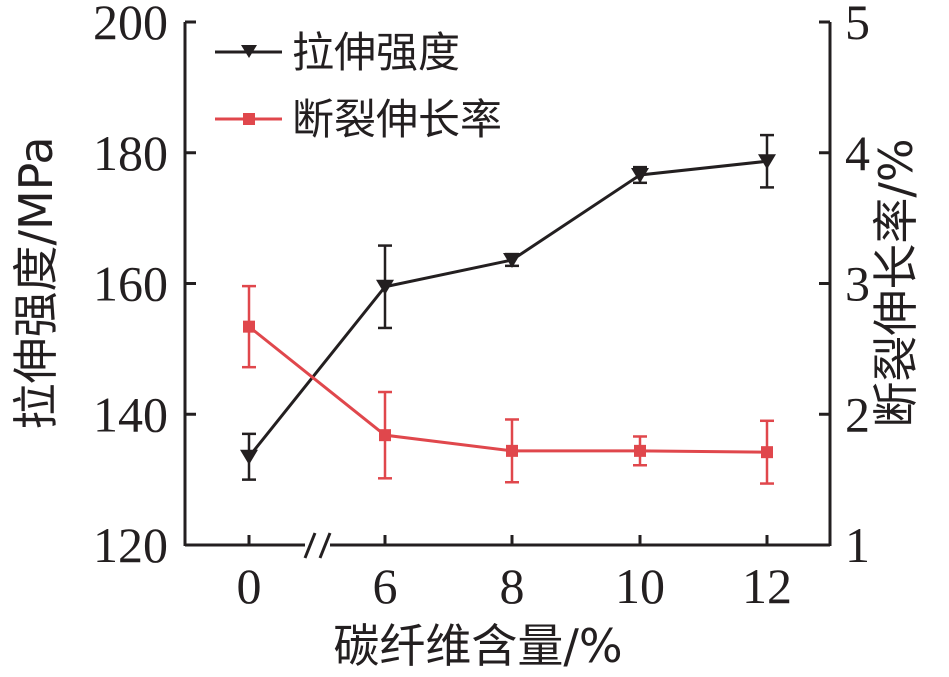 The image size is (949, 677). What do you see at coordinates (130, 153) in the screenshot?
I see `left-y-tick-label: 180` at bounding box center [130, 153].